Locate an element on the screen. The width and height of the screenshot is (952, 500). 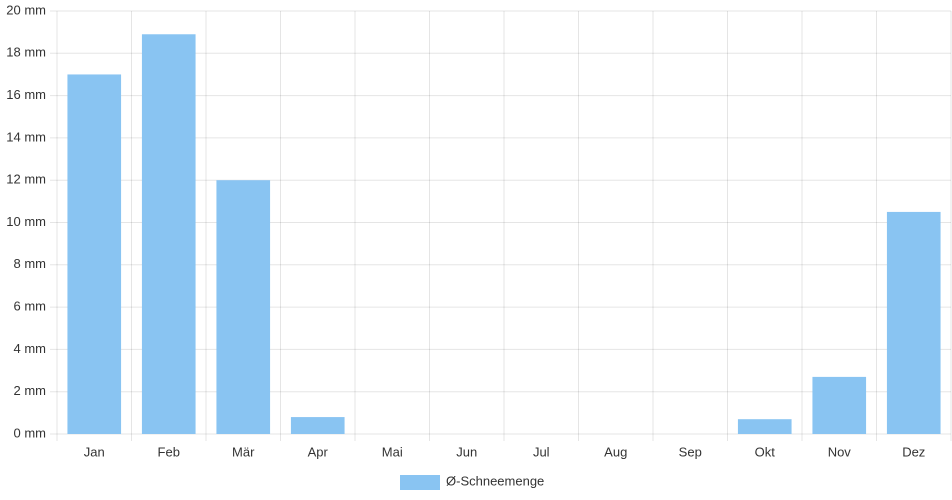
x-tick-label: Jul is located at coordinates (541, 451).